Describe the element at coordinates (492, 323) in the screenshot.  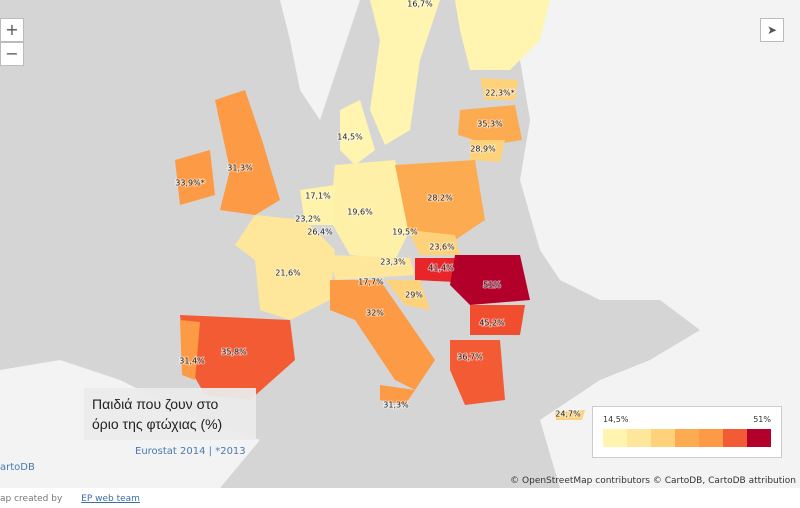
I see `region-label: 45,2%` at that location.